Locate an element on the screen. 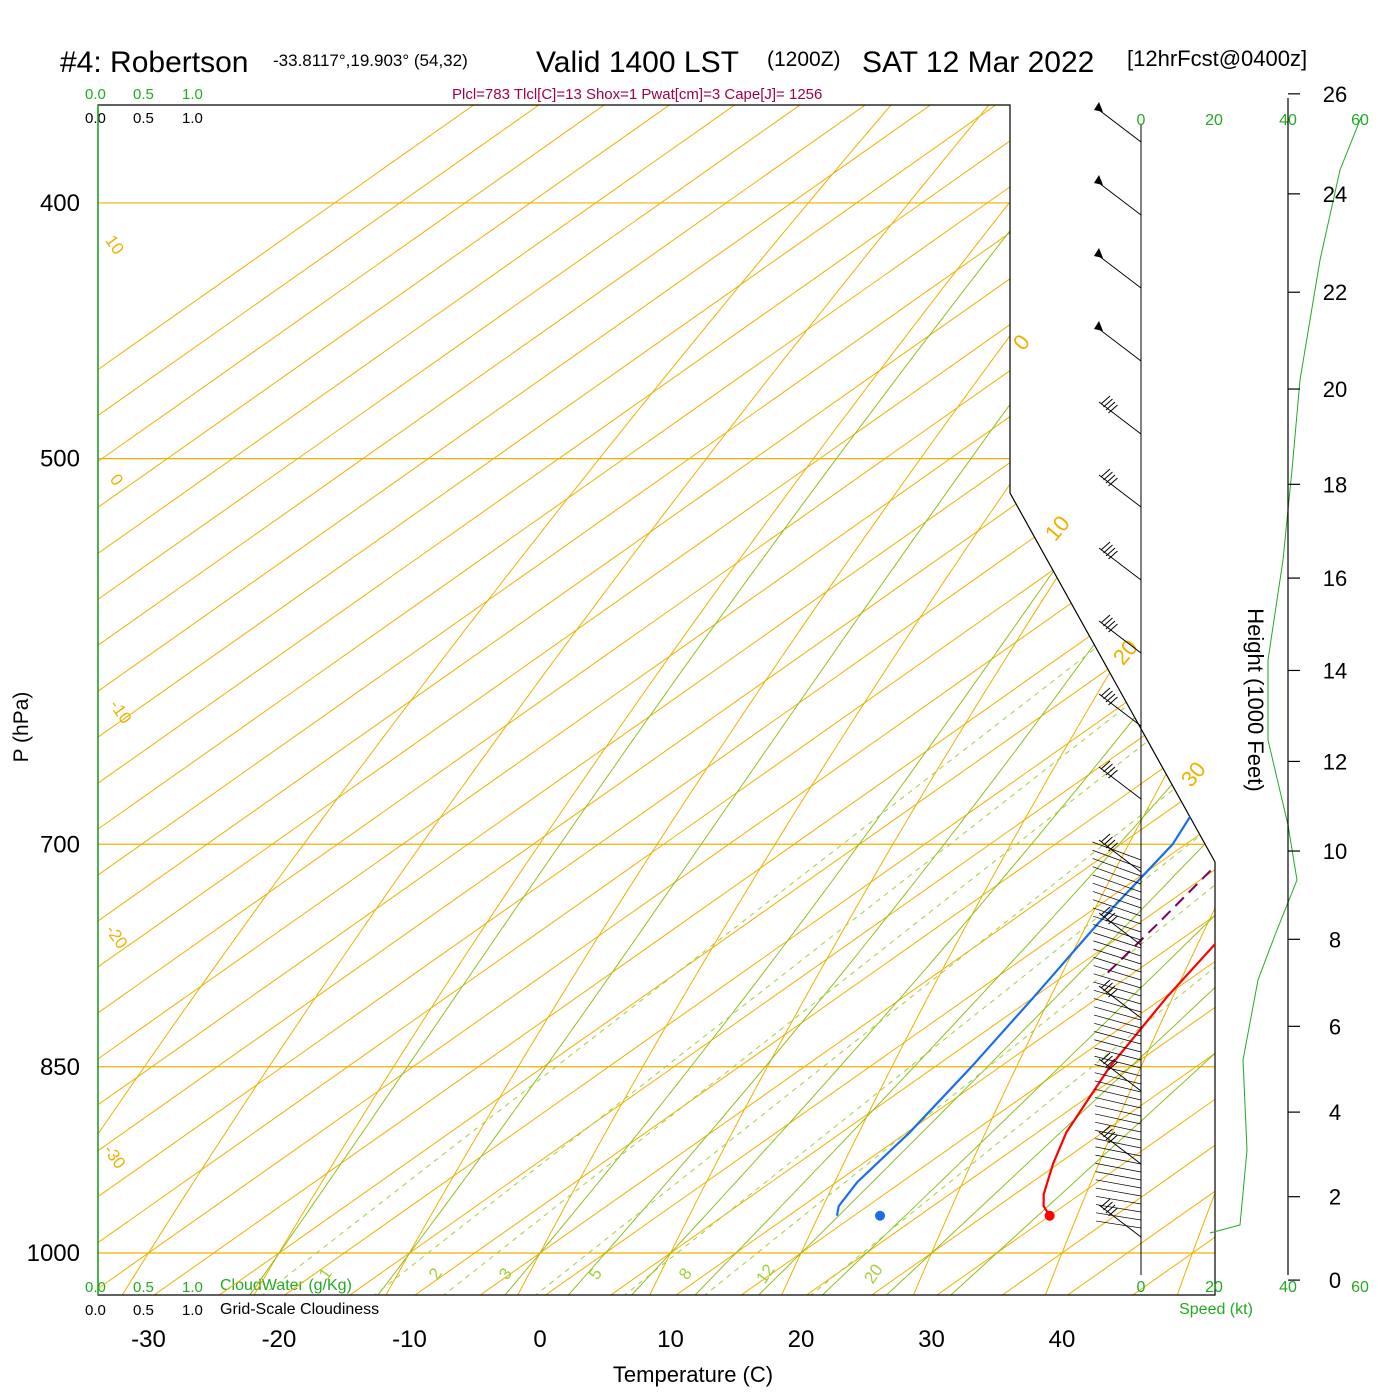 This screenshot has height=1400, width=1400. height-tick-label: 6 is located at coordinates (1335, 1026).